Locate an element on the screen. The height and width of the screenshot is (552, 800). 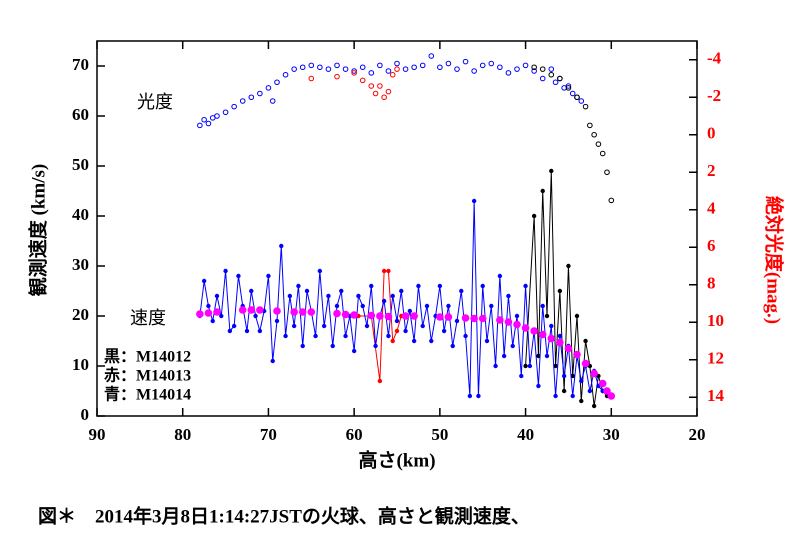
y-axis-label: 観測速度 (km/s) is located at coordinates (37, 230).